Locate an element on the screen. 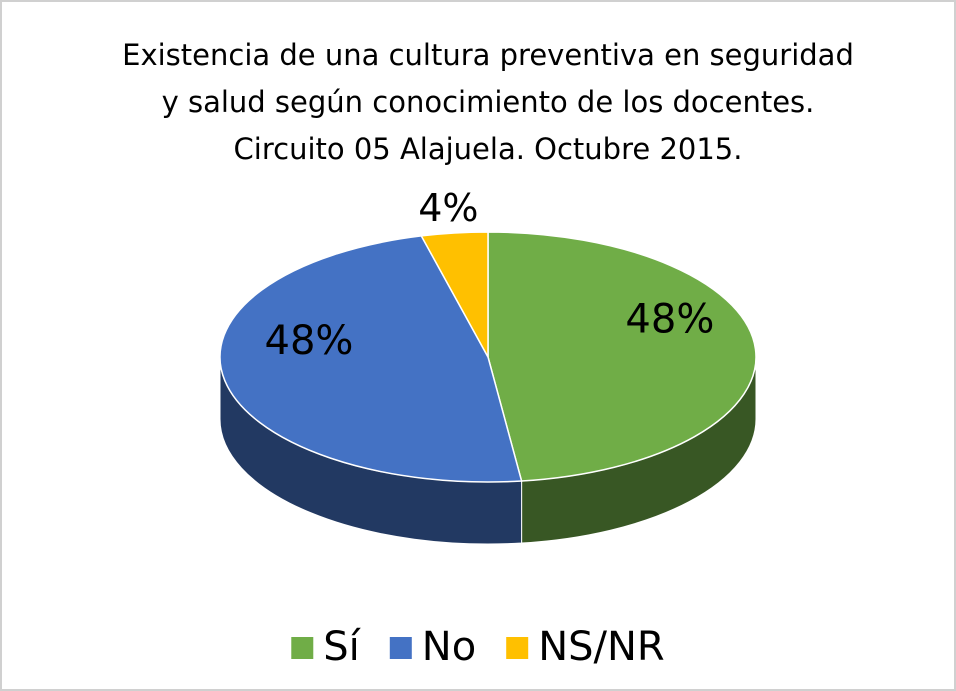 This screenshot has width=956, height=691. chart-title: Circuito 05 Alajuela. Octubre 2015. is located at coordinates (488, 149).